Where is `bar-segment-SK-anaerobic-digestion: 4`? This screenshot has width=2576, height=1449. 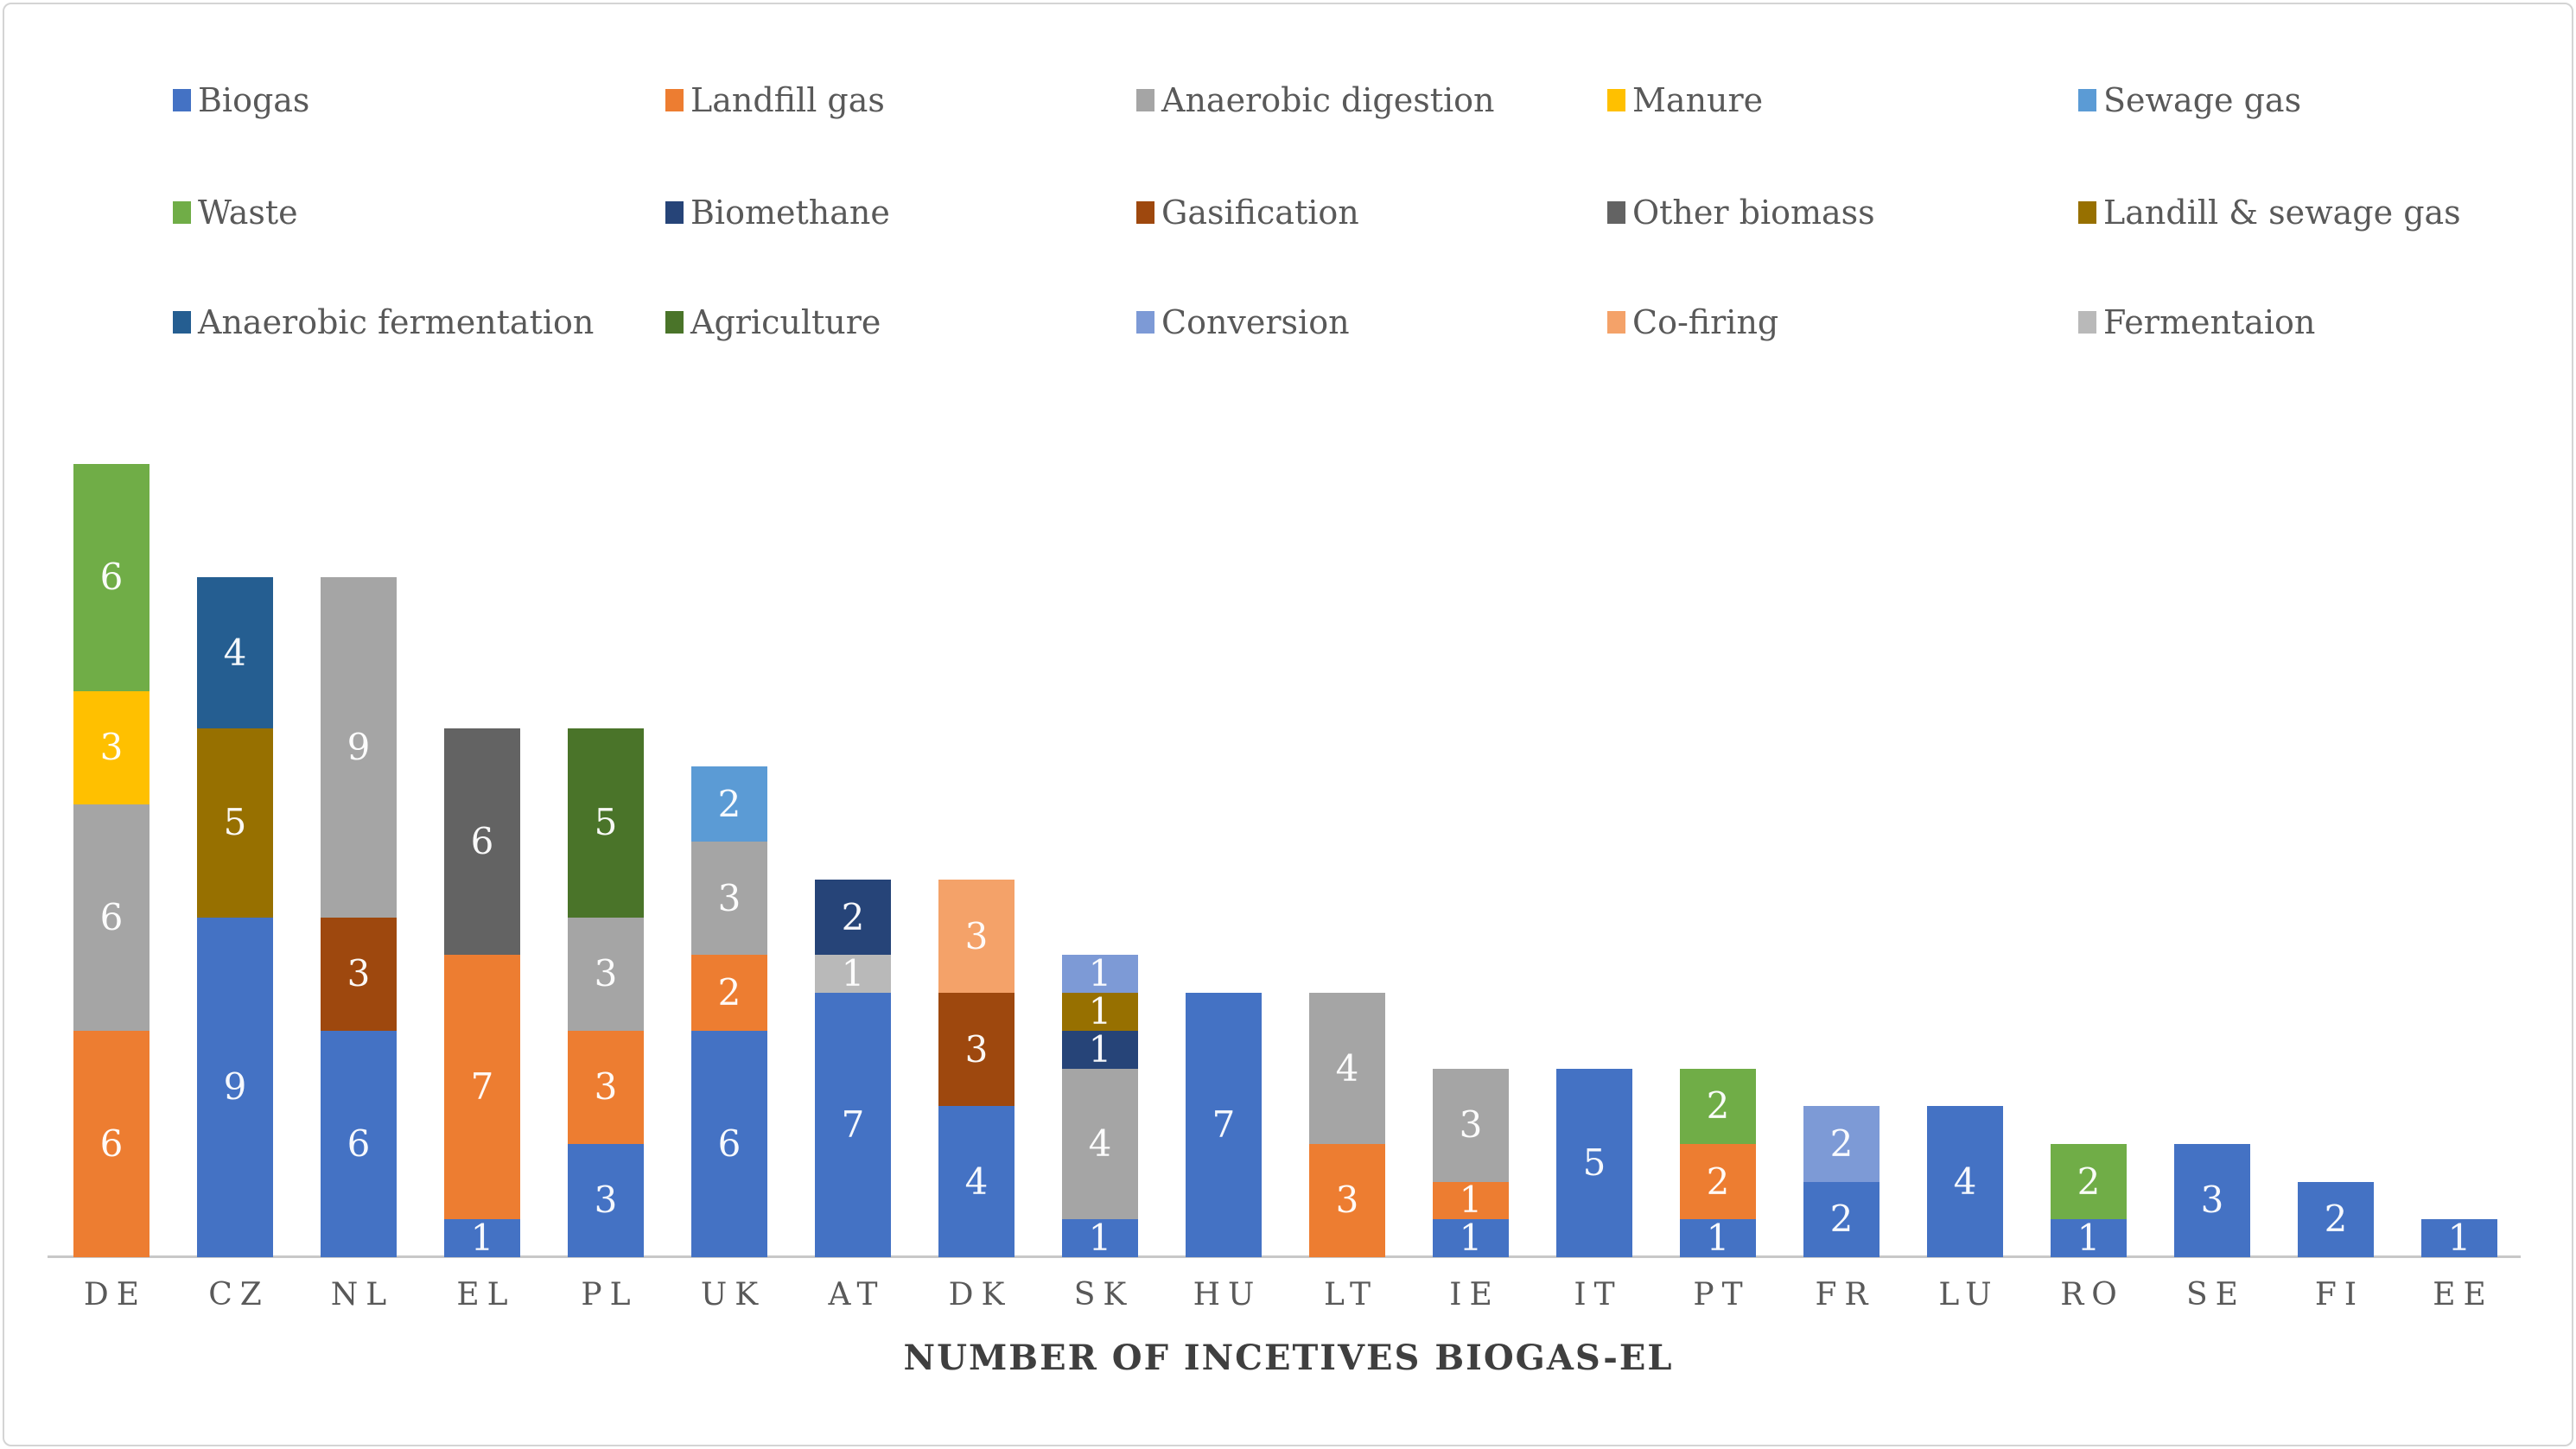
bar-segment-SK-anaerobic-digestion: 4 is located at coordinates (1100, 1144).